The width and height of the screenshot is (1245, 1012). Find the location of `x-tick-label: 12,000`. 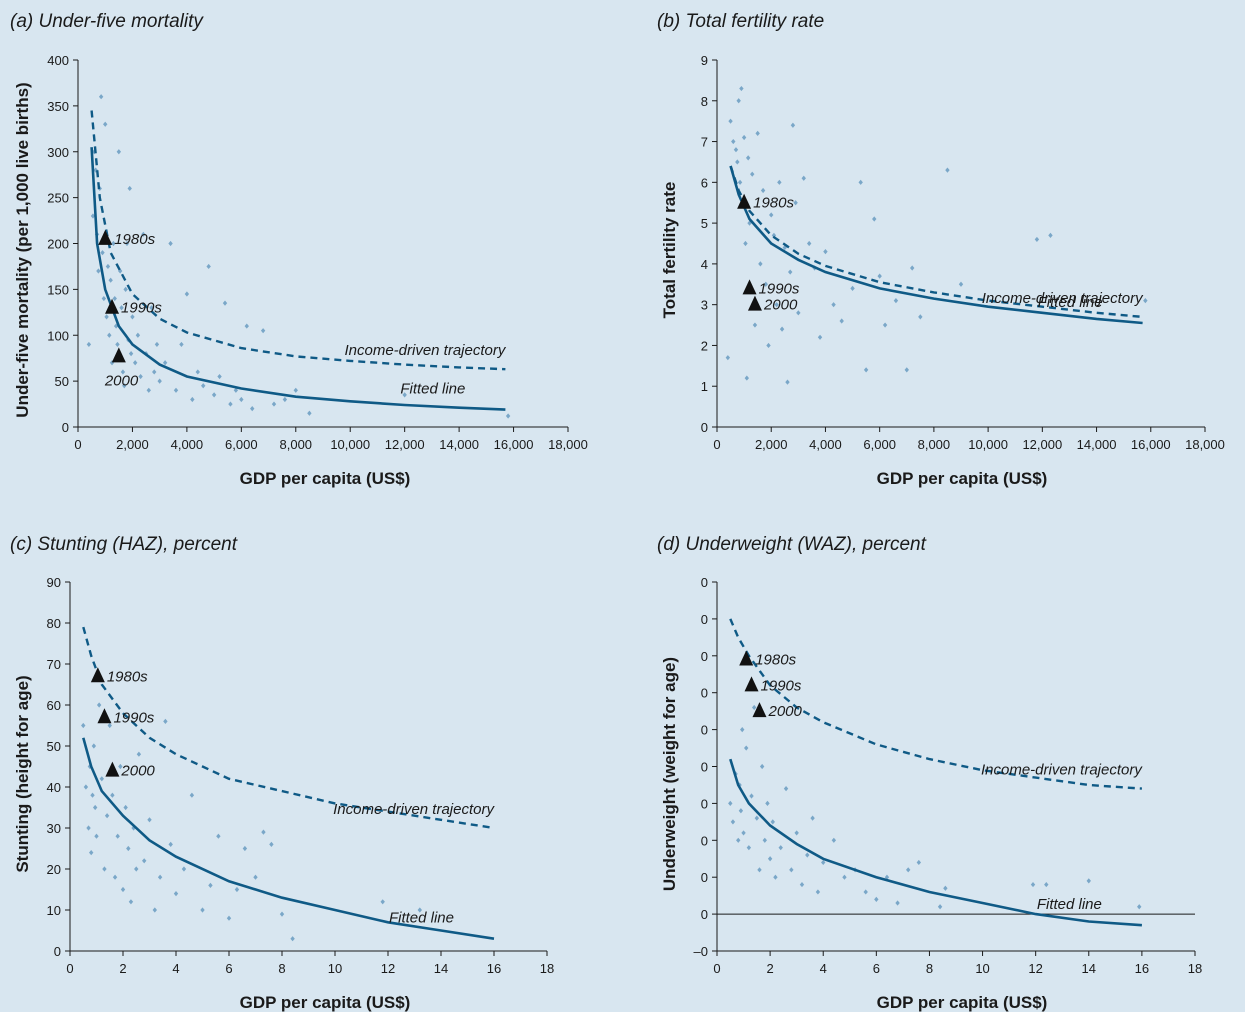

x-tick-label: 12,000 is located at coordinates (1042, 444).